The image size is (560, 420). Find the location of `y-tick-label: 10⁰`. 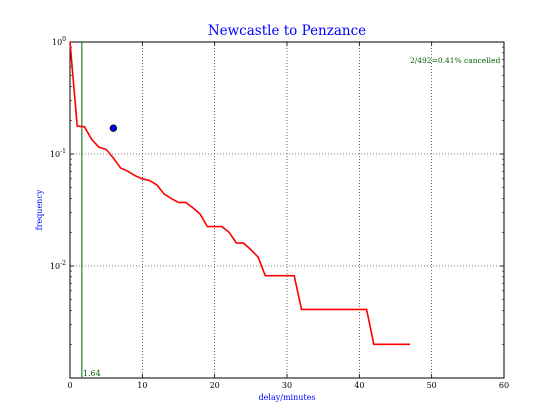

y-tick-label: 10⁰ is located at coordinates (59, 41).